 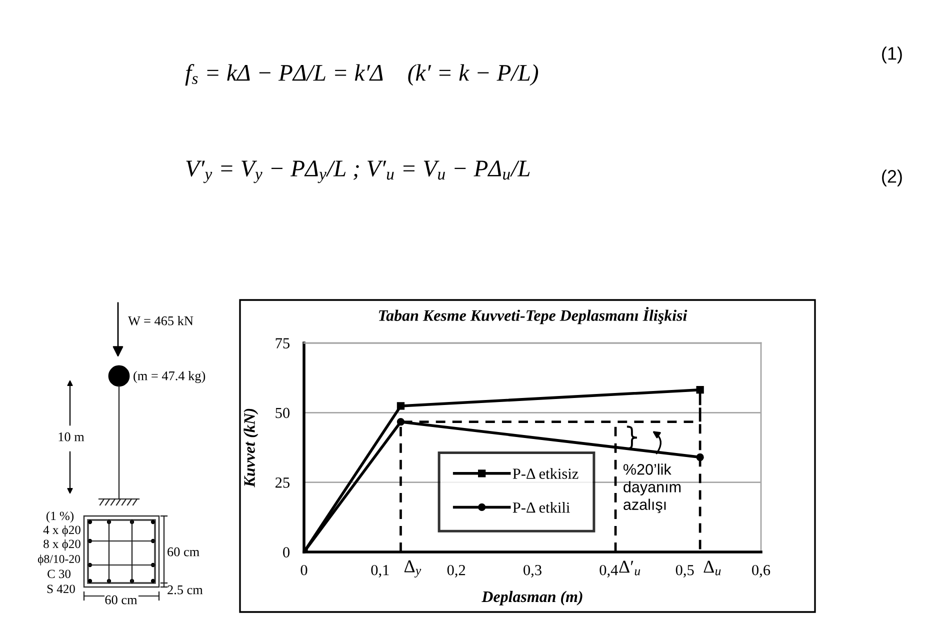 I want to click on text: (m = 47.4 kg), so click(x=170, y=377).